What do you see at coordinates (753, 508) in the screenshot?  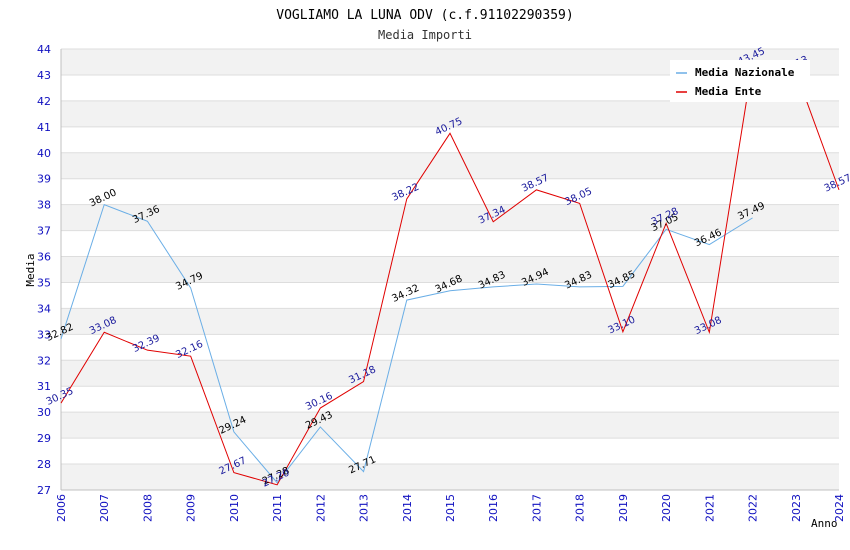 I see `x-tick-label: 2022` at bounding box center [753, 508].